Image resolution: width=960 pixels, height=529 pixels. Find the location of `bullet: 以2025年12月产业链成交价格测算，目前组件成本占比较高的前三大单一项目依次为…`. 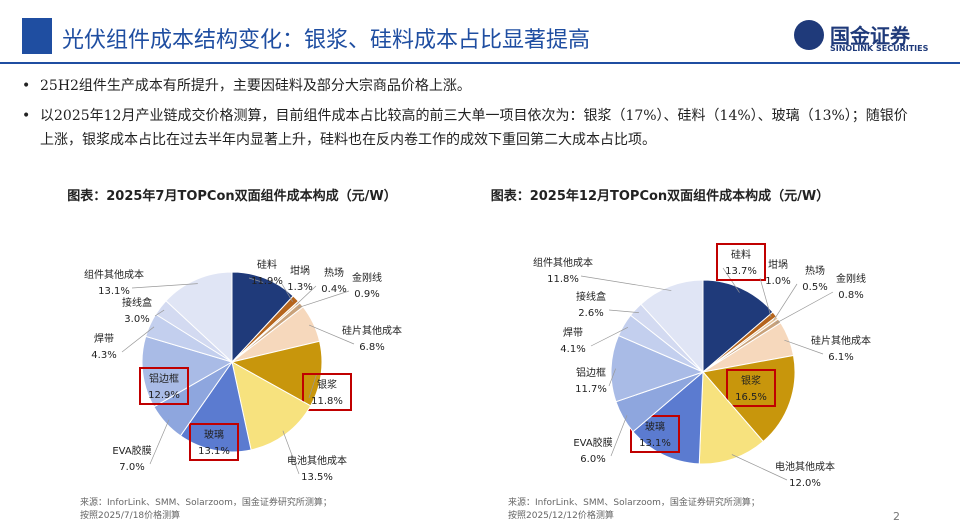

bullet: 以2025年12月产业链成交价格测算，目前组件成本占比较高的前三大单一项目依次为… is located at coordinates (470, 128).